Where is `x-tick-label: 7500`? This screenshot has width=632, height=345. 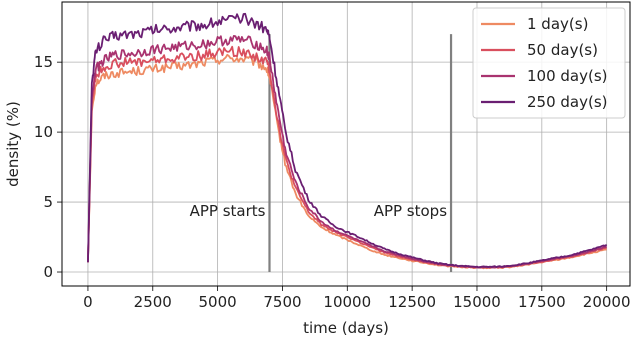
x-tick-label: 7500 is located at coordinates (282, 302).